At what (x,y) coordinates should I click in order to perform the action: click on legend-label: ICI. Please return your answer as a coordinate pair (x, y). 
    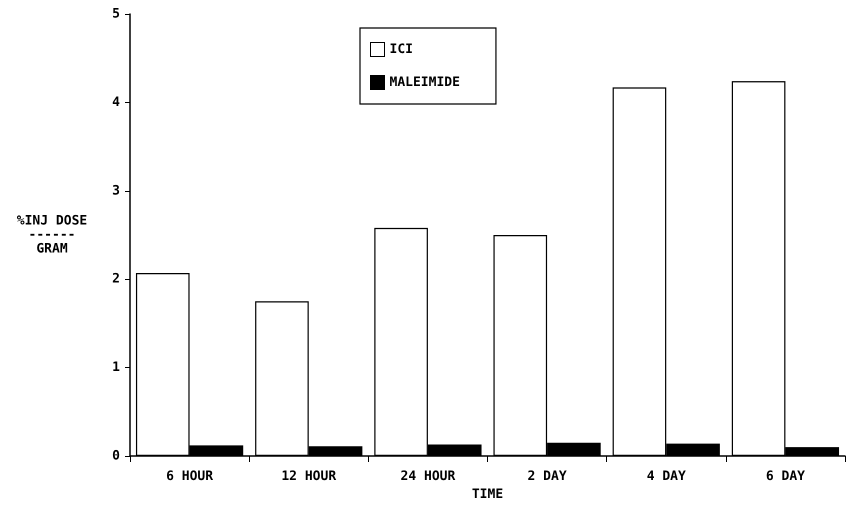
    Looking at the image, I should click on (401, 49).